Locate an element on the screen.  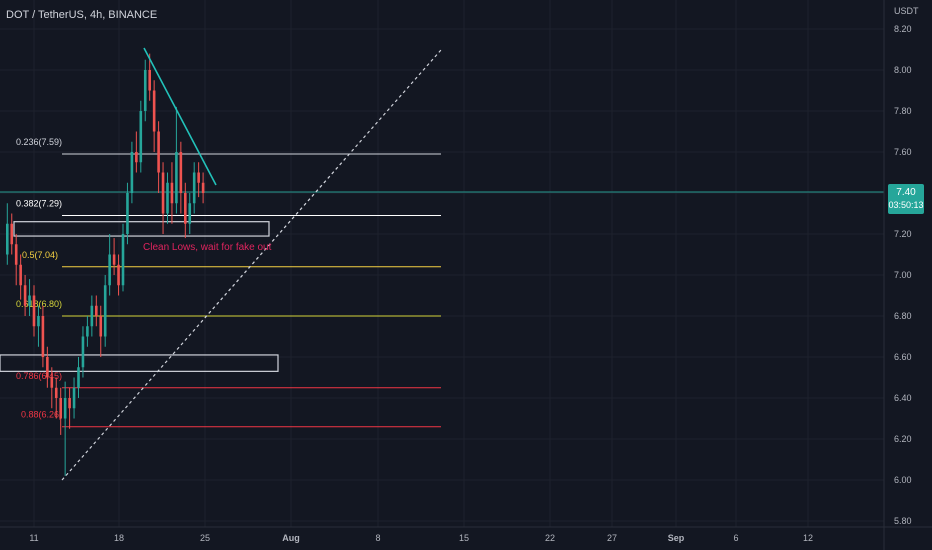
bar-countdown: 03:50:13 is located at coordinates (906, 205).